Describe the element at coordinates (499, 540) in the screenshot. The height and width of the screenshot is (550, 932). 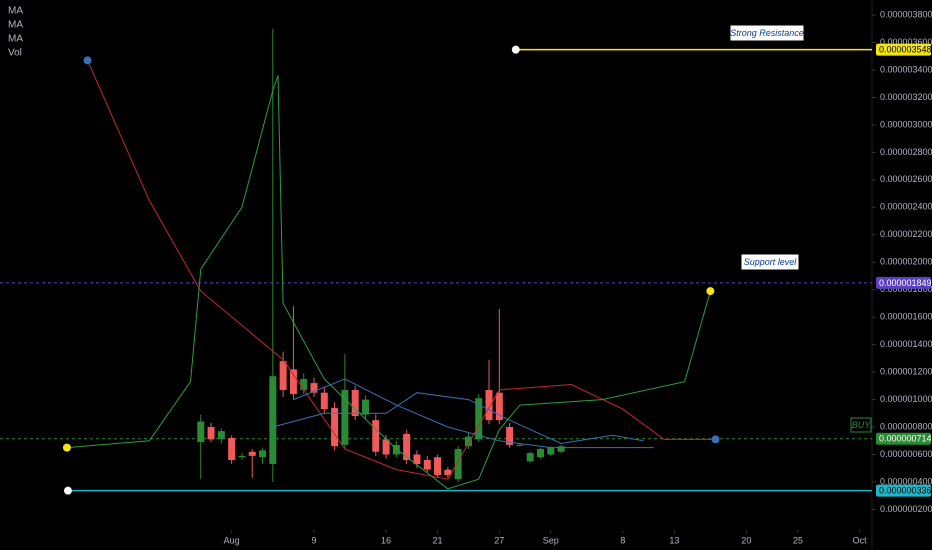
I see `x-tick-label: 27` at that location.